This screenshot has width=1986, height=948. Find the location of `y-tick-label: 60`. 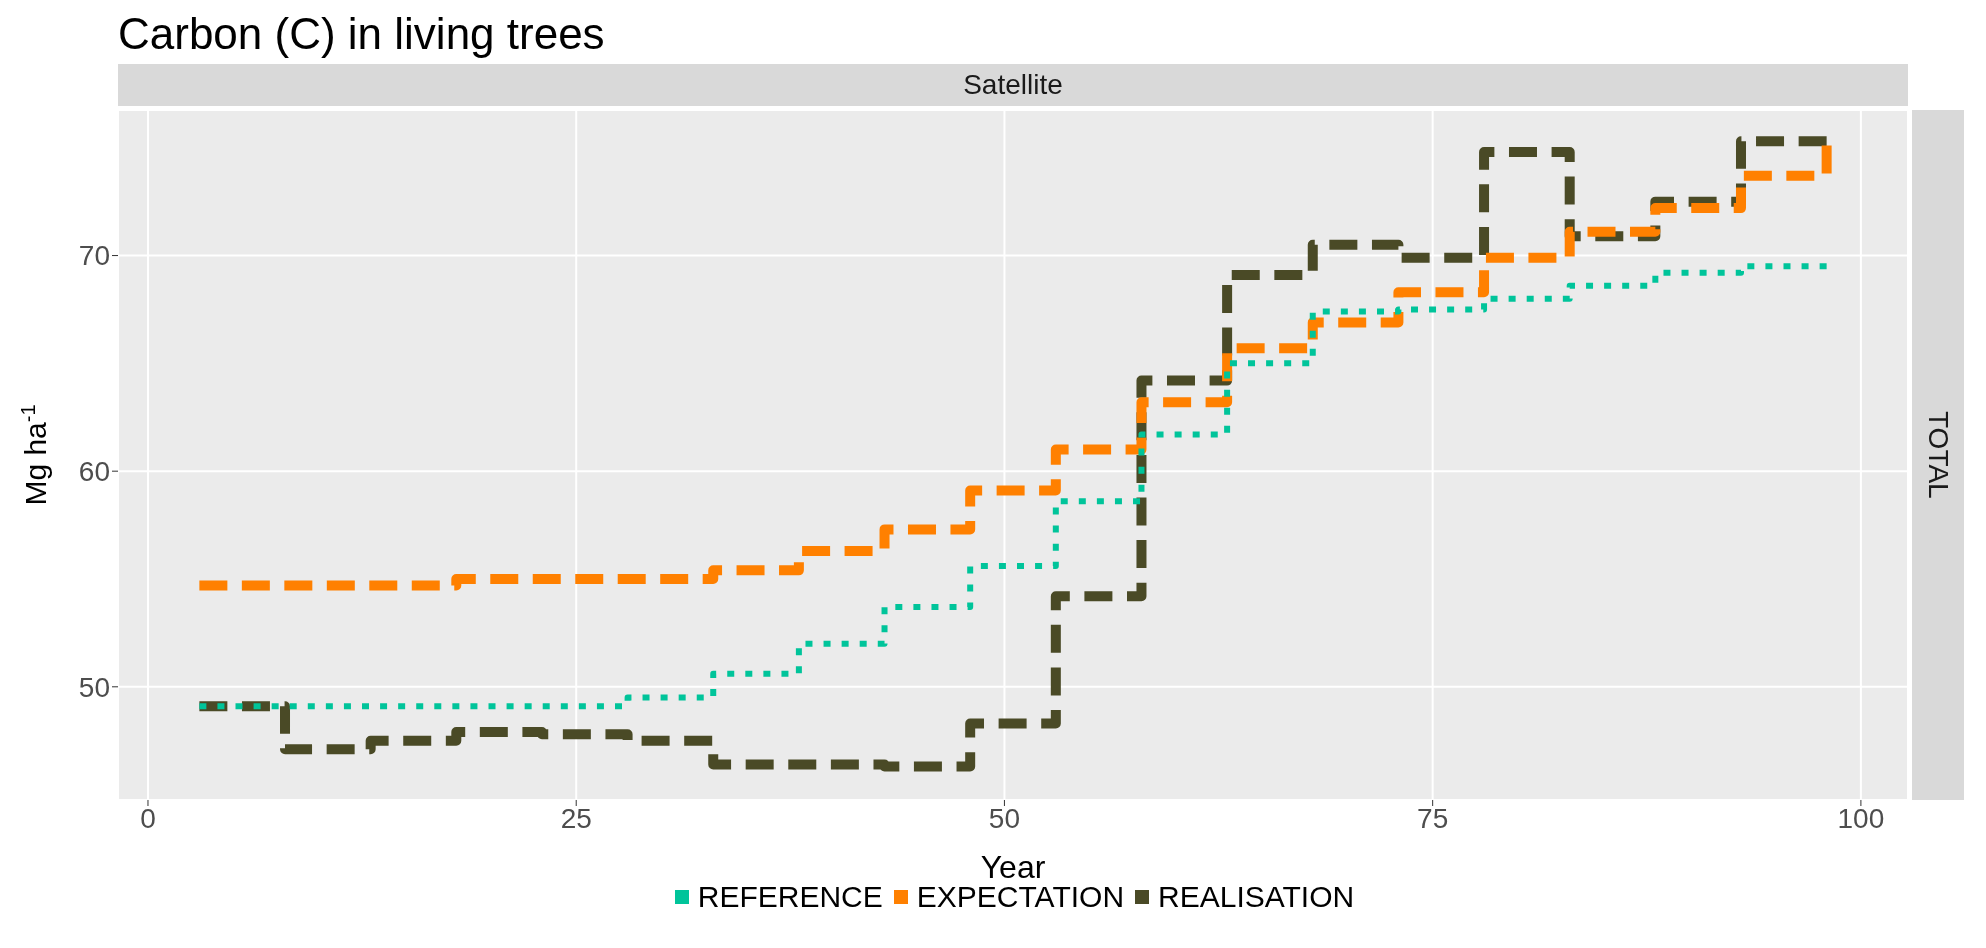

y-tick-label: 60 is located at coordinates (94, 472).